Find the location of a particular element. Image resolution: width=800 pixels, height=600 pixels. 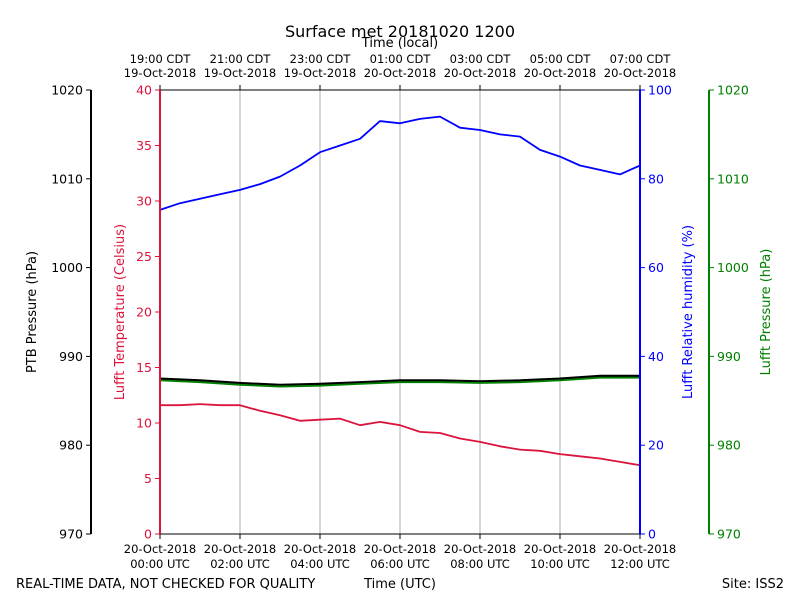

temp-tick-label: 5 is located at coordinates (148, 478).